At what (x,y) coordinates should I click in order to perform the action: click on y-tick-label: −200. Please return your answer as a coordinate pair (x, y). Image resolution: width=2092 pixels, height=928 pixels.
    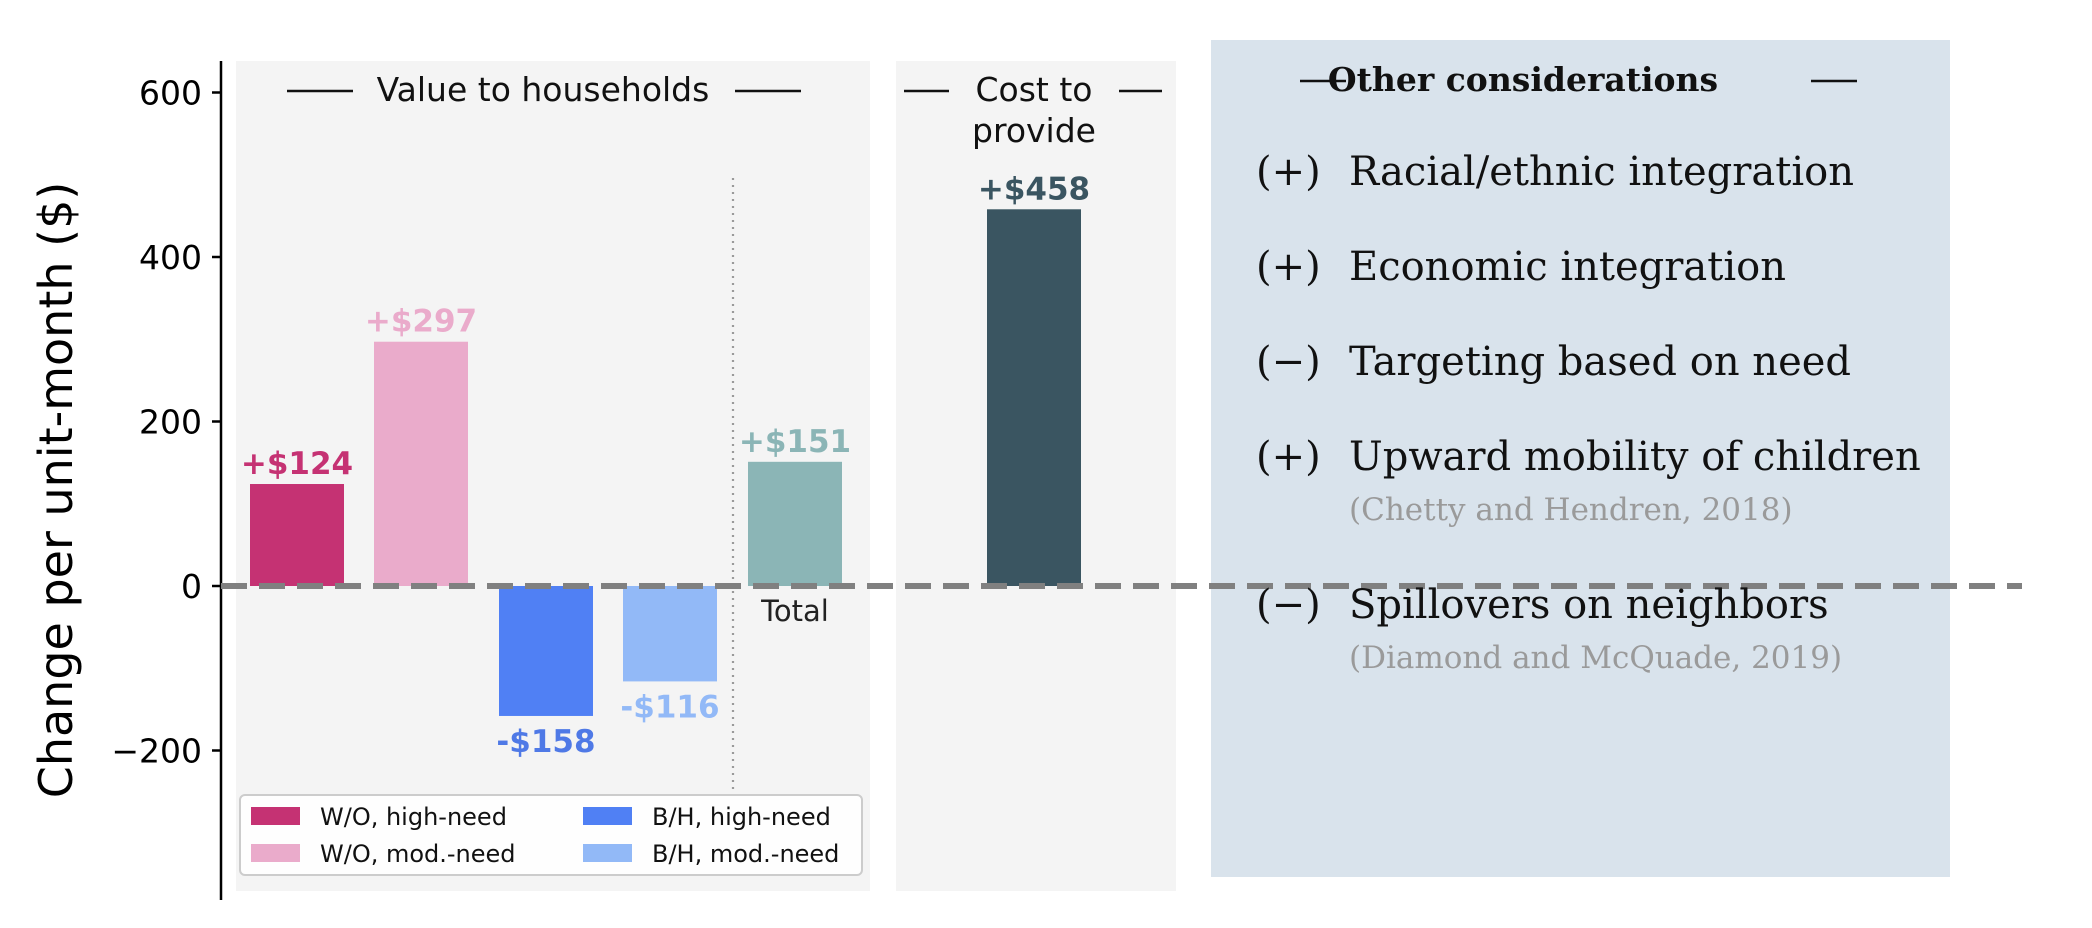
    Looking at the image, I should click on (156, 751).